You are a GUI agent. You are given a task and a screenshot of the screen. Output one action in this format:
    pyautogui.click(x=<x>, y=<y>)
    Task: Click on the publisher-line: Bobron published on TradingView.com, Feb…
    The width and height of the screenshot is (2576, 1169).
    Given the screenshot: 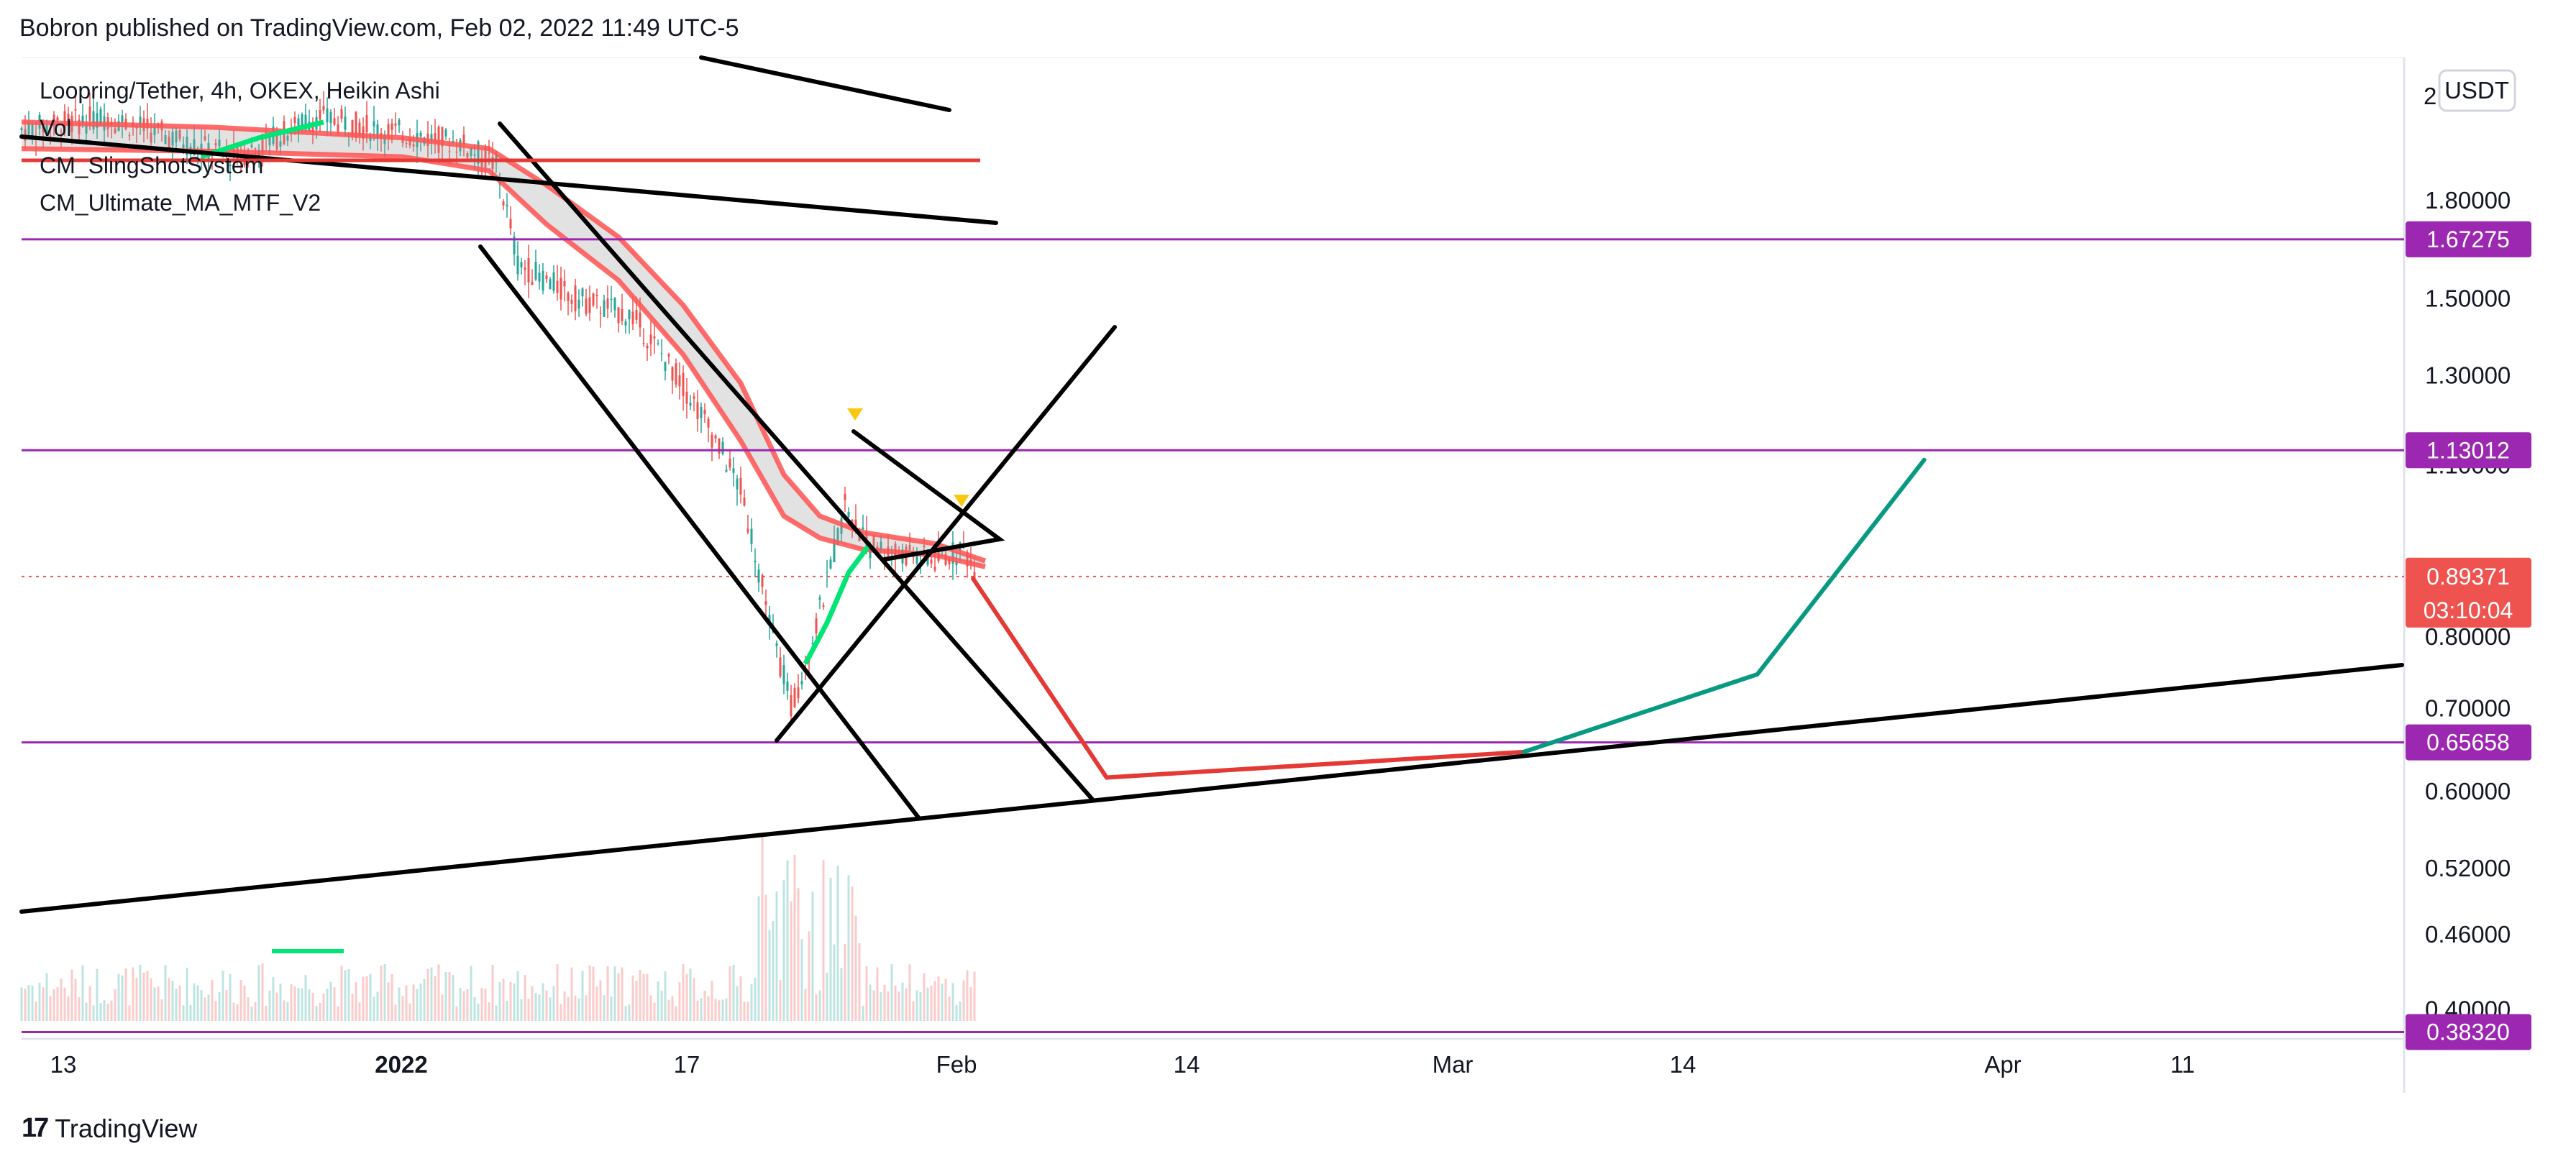 What is the action you would take?
    pyautogui.click(x=379, y=28)
    